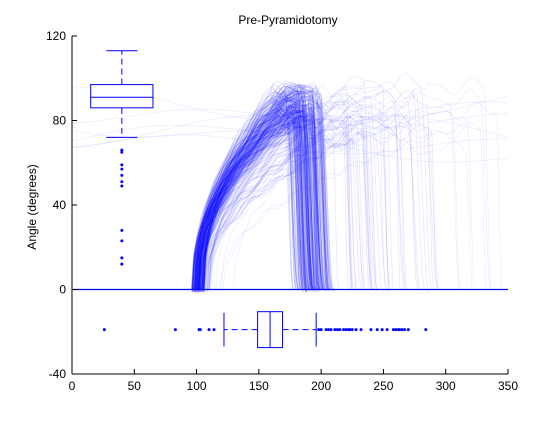 The width and height of the screenshot is (560, 425). What do you see at coordinates (197, 386) in the screenshot?
I see `x-tick-label: 100` at bounding box center [197, 386].